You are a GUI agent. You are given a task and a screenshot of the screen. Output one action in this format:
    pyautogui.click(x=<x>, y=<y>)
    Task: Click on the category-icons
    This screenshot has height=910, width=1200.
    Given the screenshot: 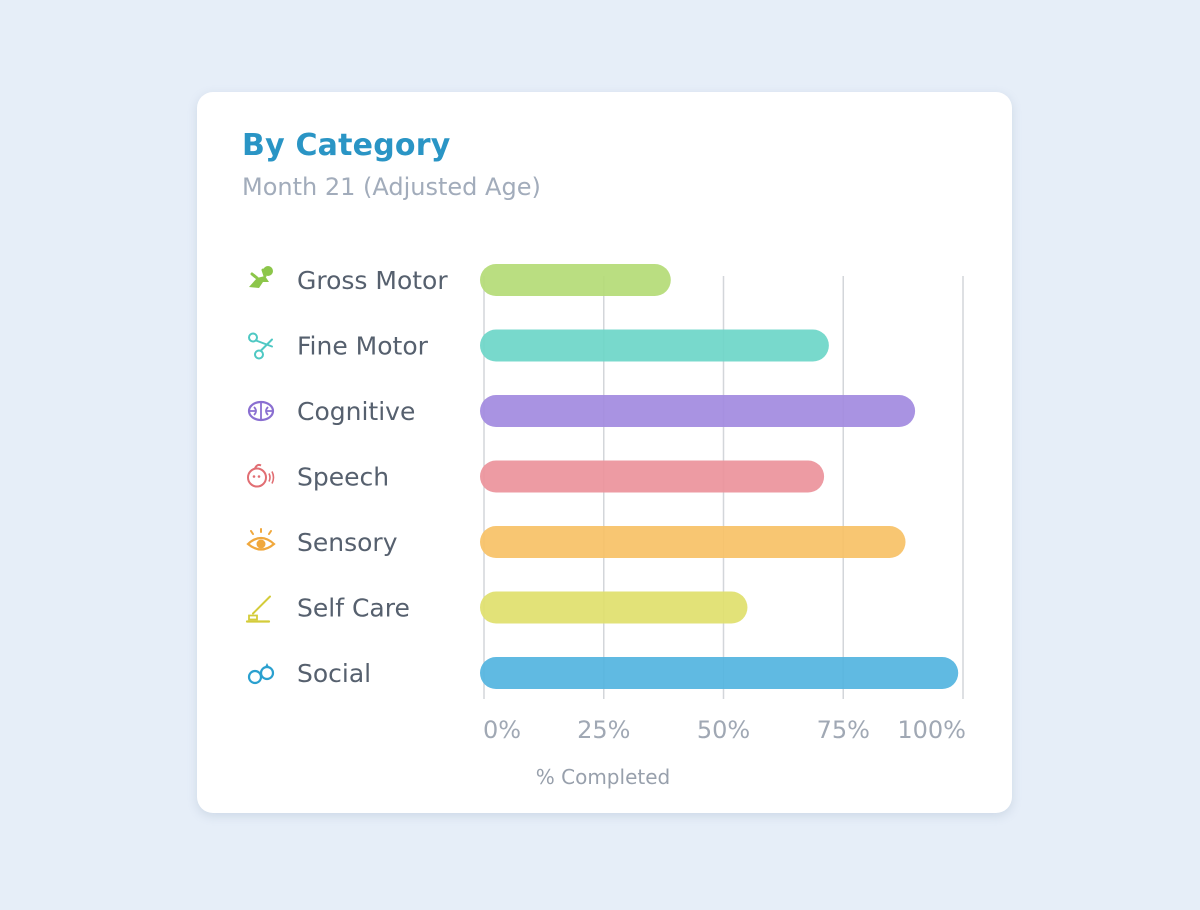 What is the action you would take?
    pyautogui.click(x=260, y=475)
    